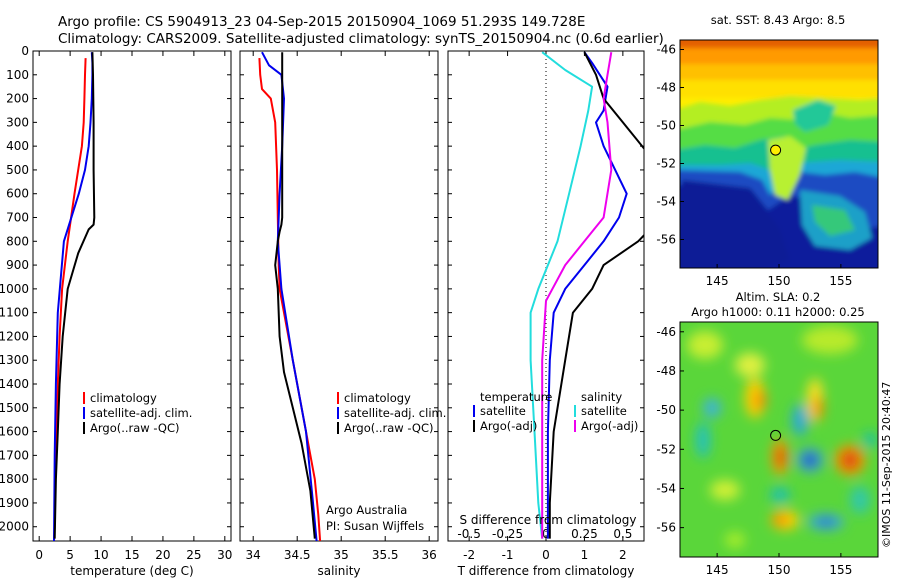 The image size is (900, 580). What do you see at coordinates (366, 510) in the screenshot?
I see `argo-australia-label: Argo Australia` at bounding box center [366, 510].